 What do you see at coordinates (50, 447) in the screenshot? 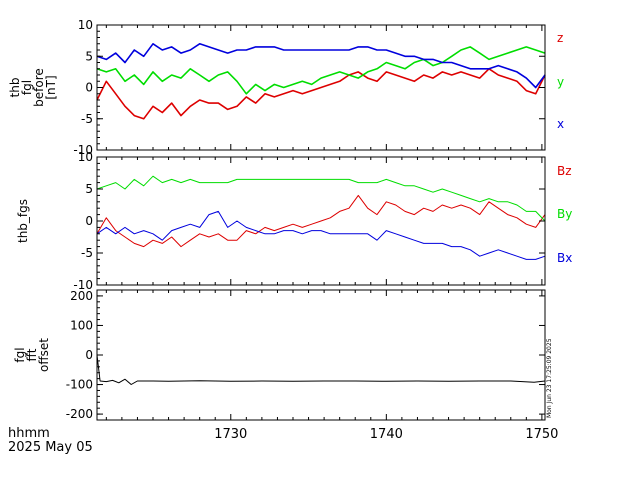
I see `x-axis-label-date: 2025 May 05` at bounding box center [50, 447].